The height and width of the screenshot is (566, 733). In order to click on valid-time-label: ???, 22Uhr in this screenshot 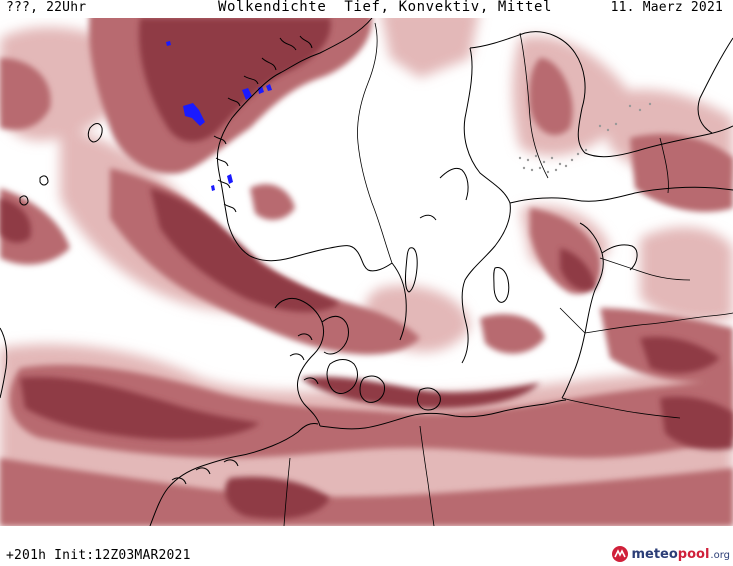, I will do `click(46, 7)`.